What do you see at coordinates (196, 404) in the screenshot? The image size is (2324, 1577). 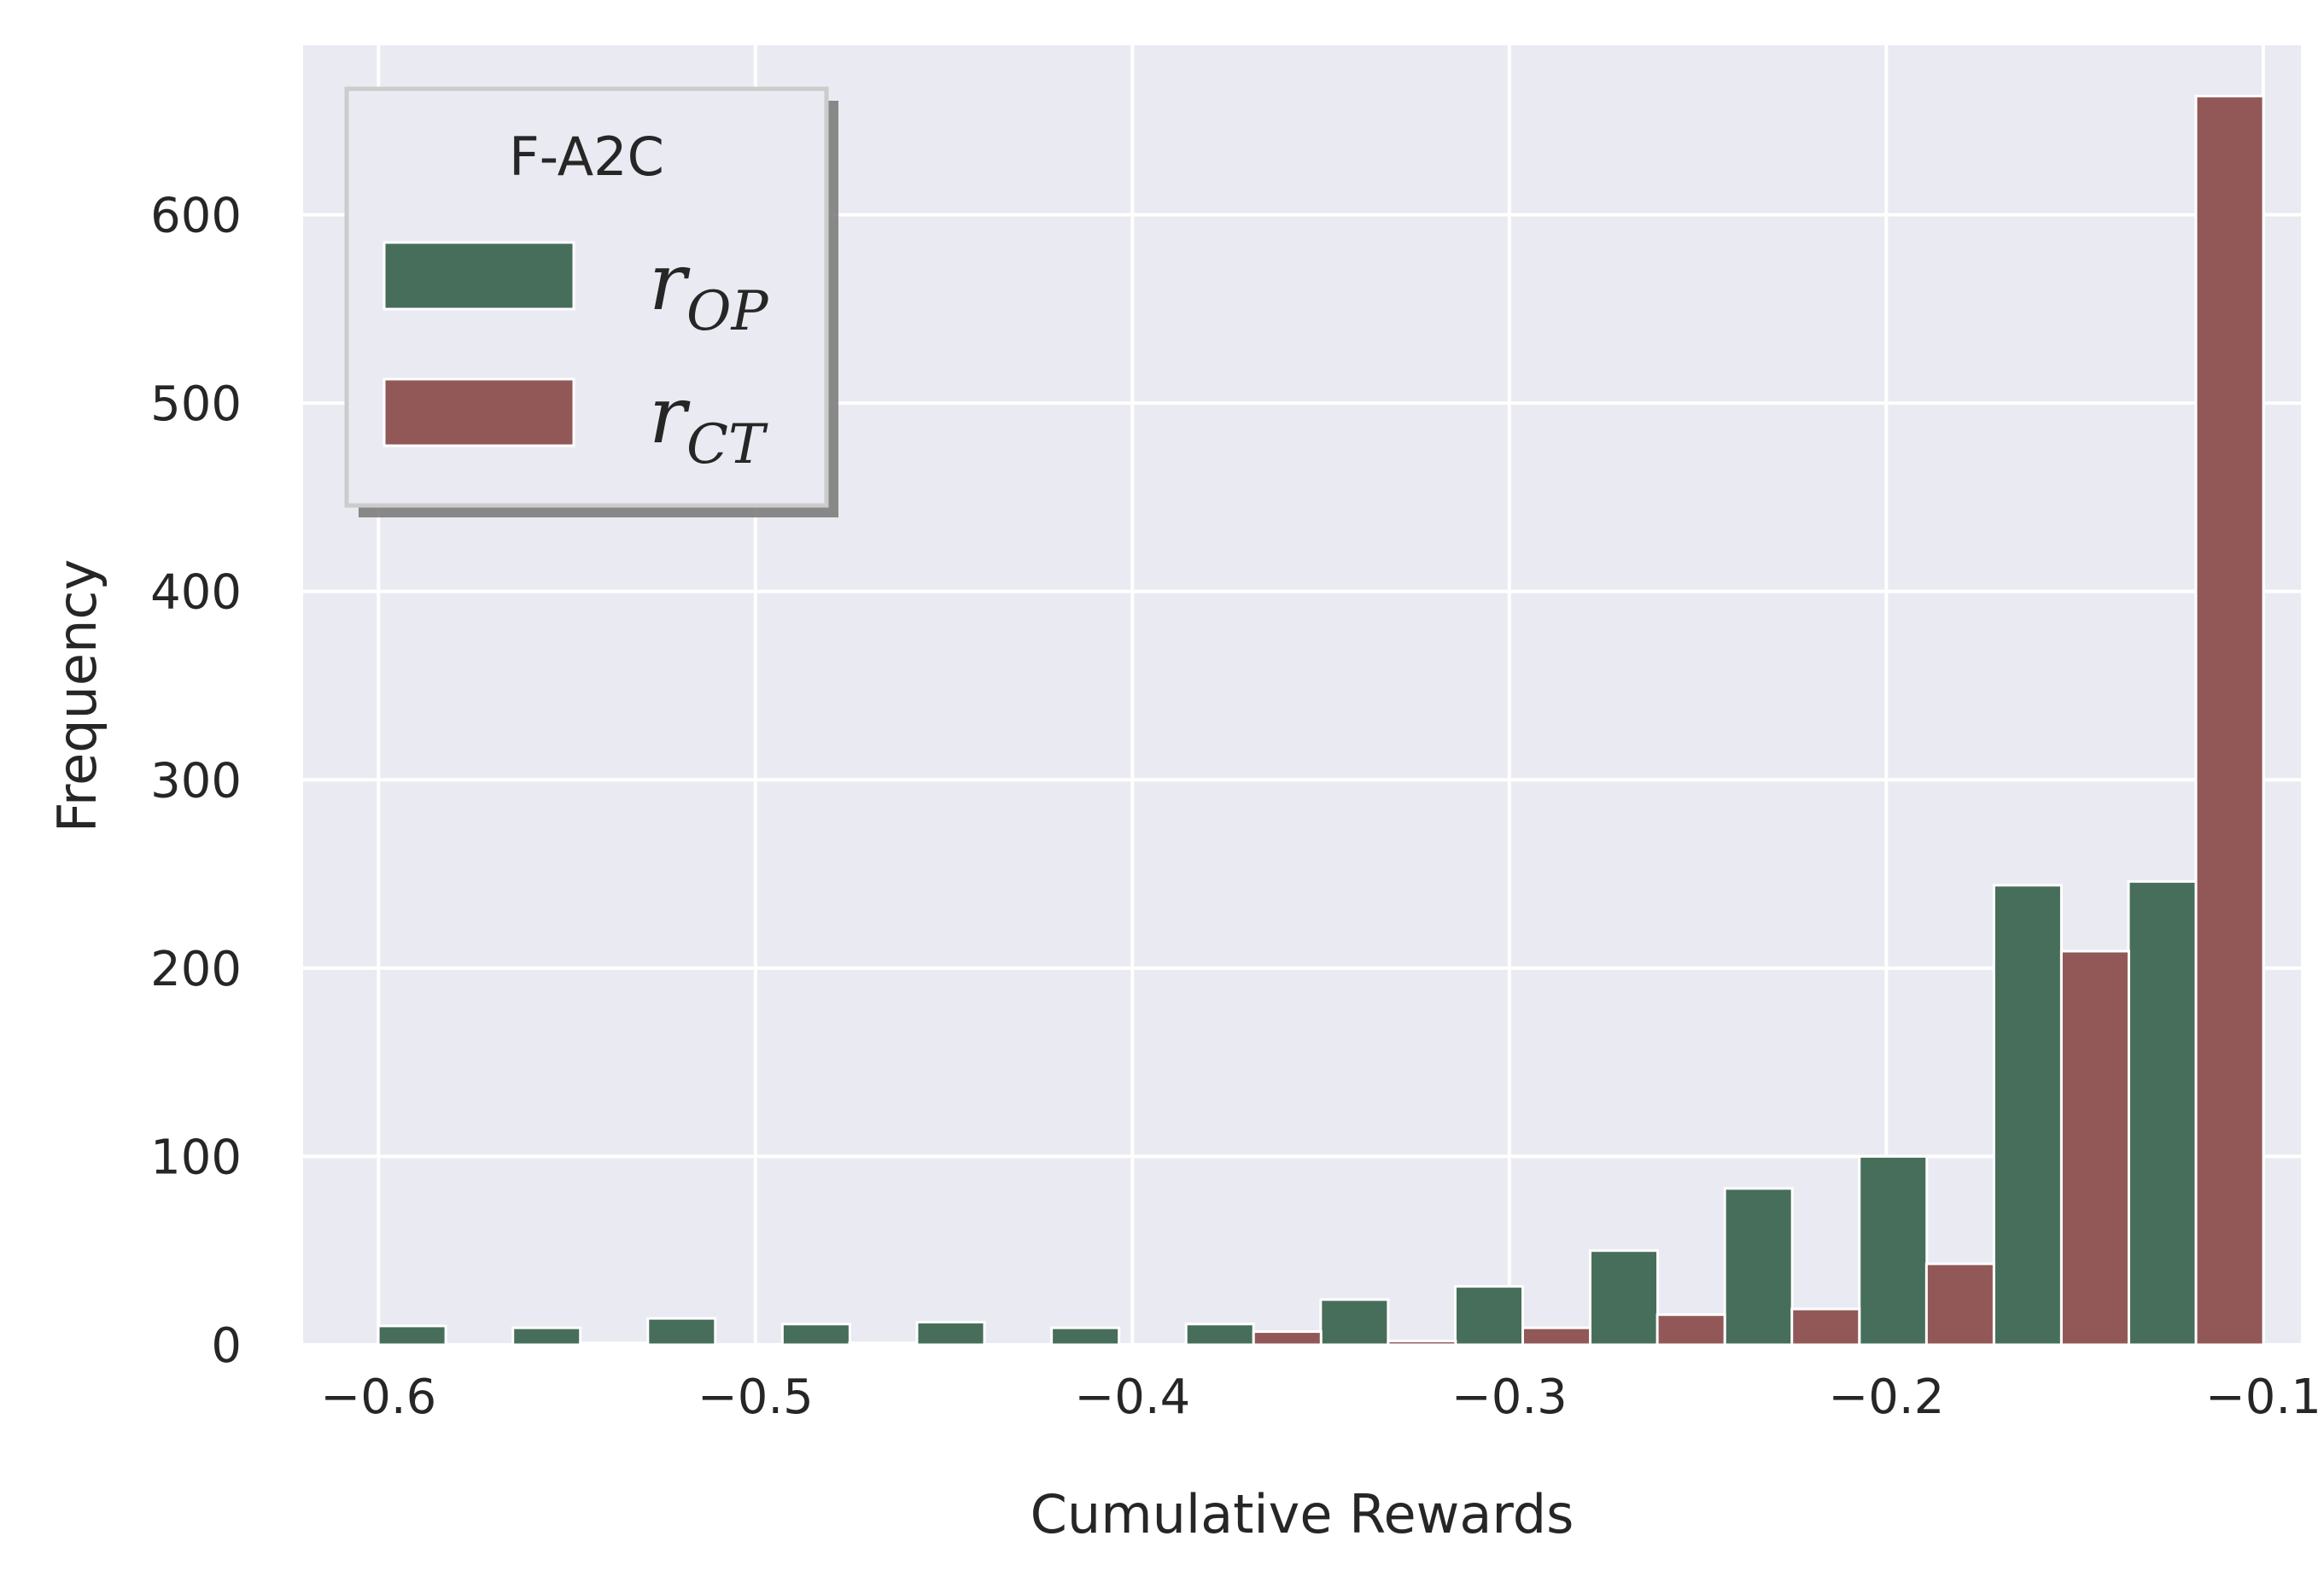 I see `y-tick-label: 500` at bounding box center [196, 404].